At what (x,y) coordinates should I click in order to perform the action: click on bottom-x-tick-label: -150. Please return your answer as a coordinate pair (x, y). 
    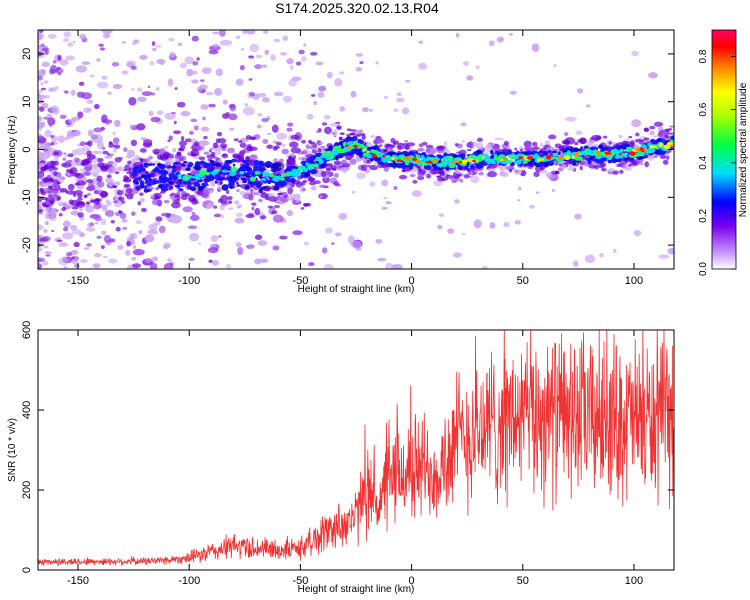
    Looking at the image, I should click on (78, 581).